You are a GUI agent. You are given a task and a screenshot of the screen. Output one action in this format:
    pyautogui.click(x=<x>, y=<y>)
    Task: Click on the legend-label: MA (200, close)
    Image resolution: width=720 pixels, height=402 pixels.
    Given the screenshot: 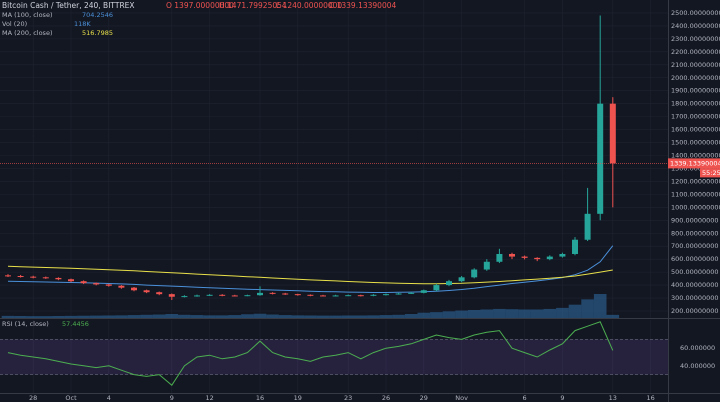 What is the action you would take?
    pyautogui.click(x=27, y=33)
    